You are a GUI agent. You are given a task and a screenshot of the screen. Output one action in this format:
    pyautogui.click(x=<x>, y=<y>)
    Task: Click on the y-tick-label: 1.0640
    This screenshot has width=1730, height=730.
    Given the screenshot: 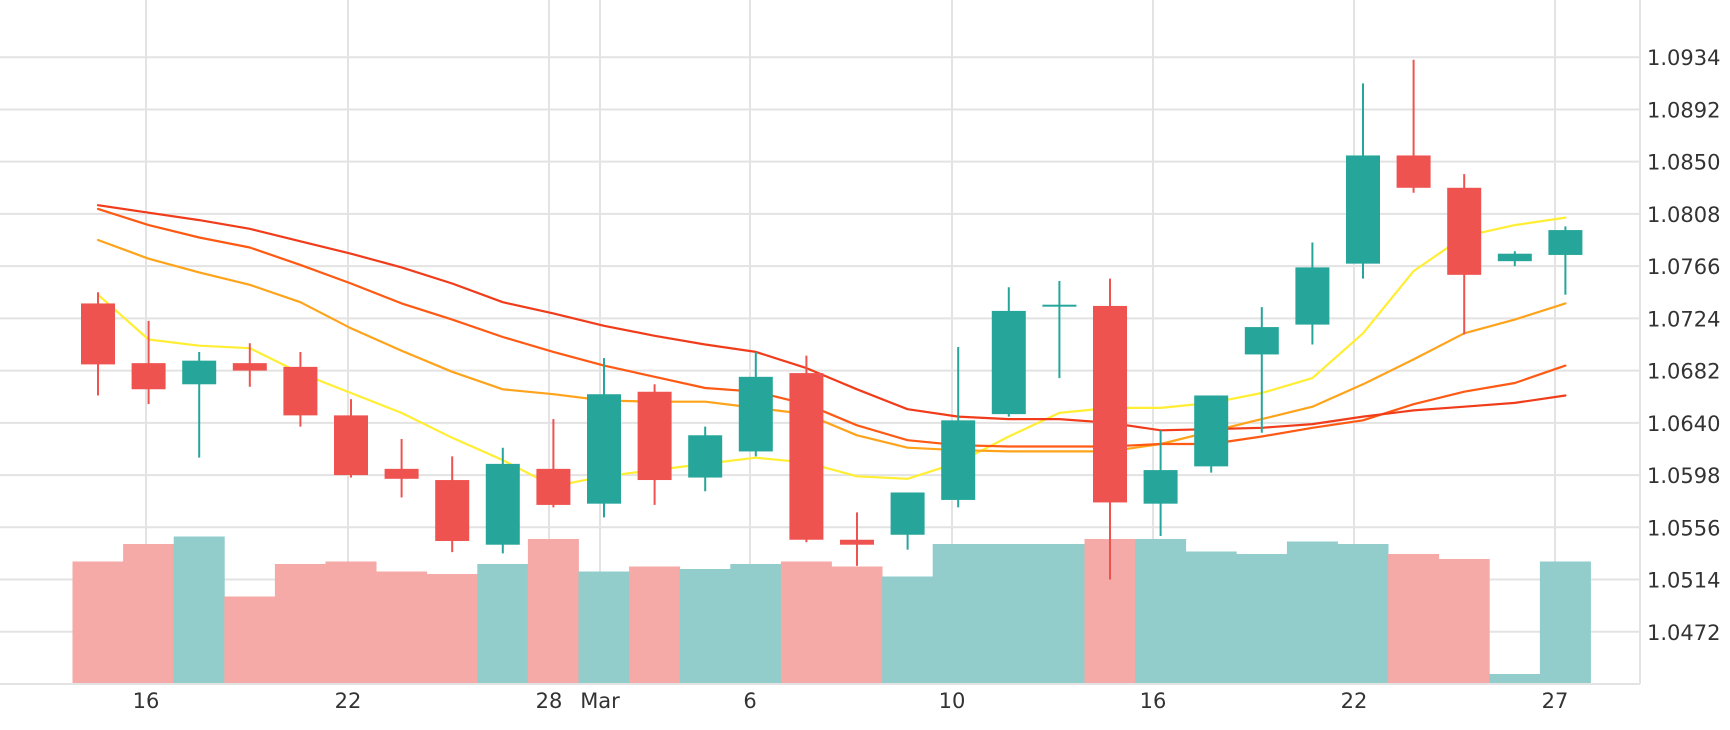 What is the action you would take?
    pyautogui.click(x=1683, y=424)
    